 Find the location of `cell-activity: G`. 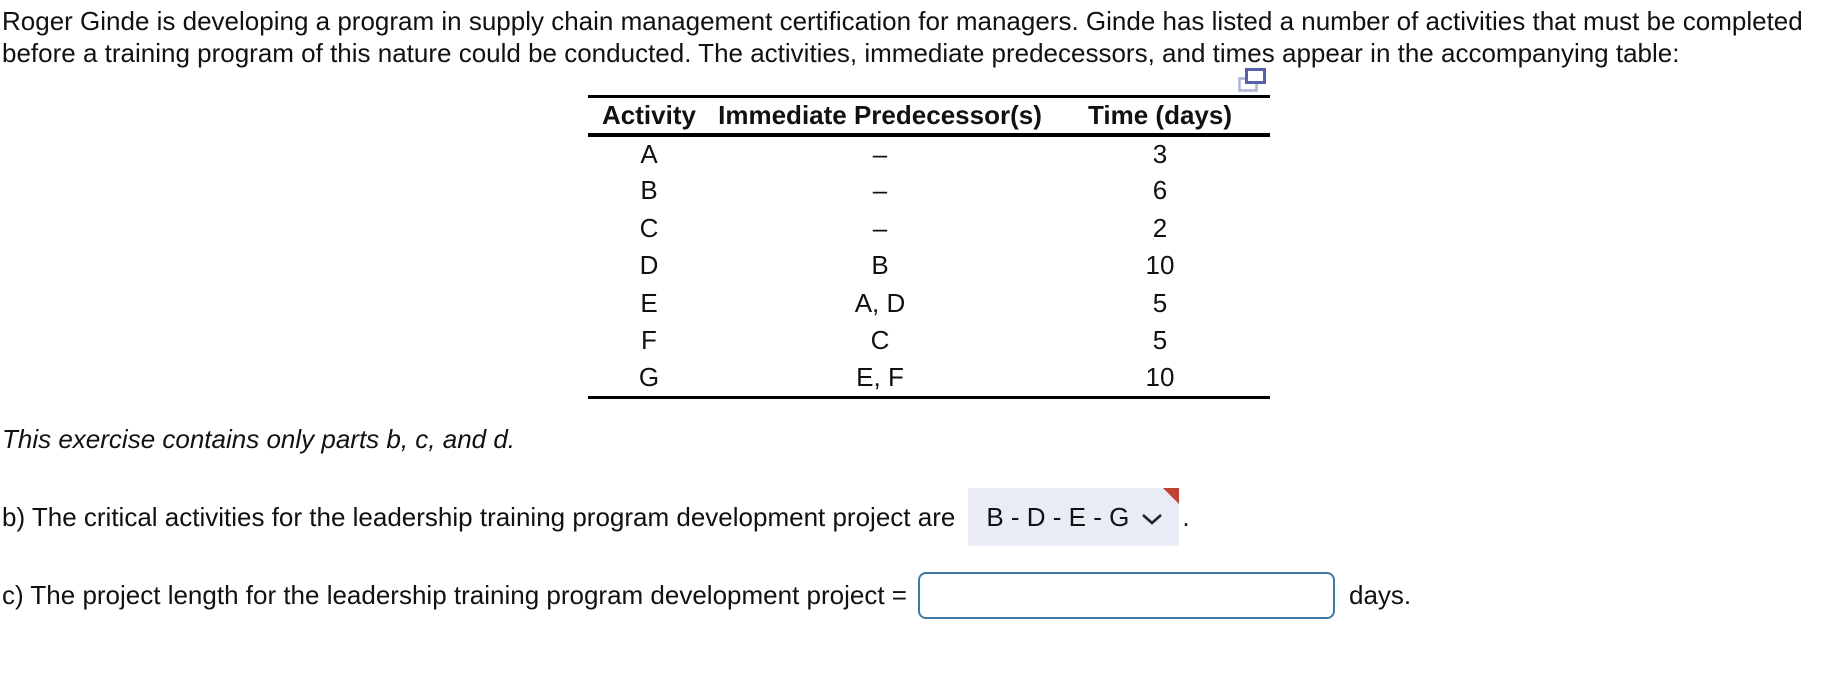

cell-activity: G is located at coordinates (649, 377).